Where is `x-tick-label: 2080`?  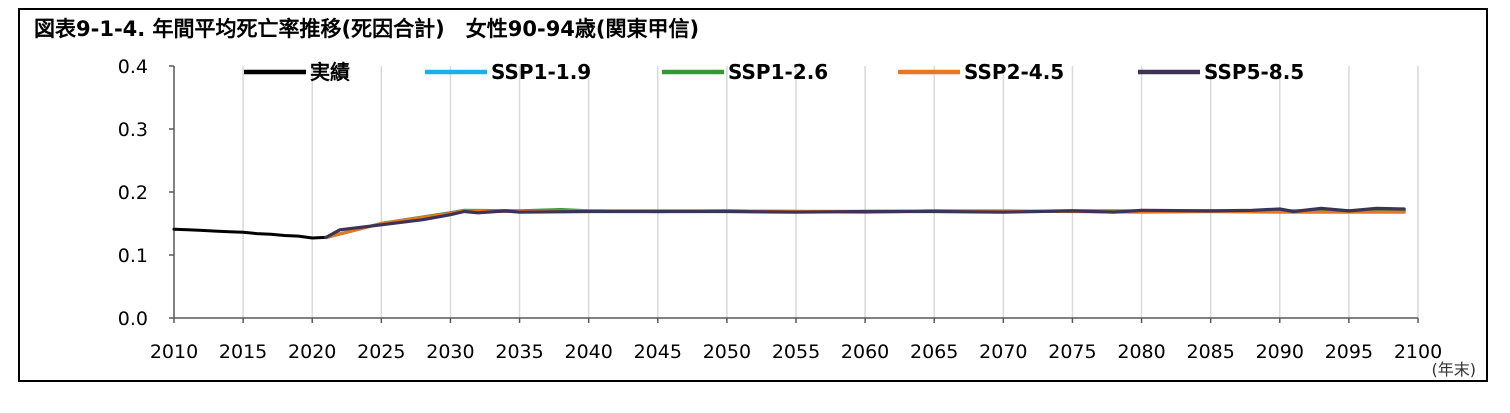
x-tick-label: 2080 is located at coordinates (1141, 352).